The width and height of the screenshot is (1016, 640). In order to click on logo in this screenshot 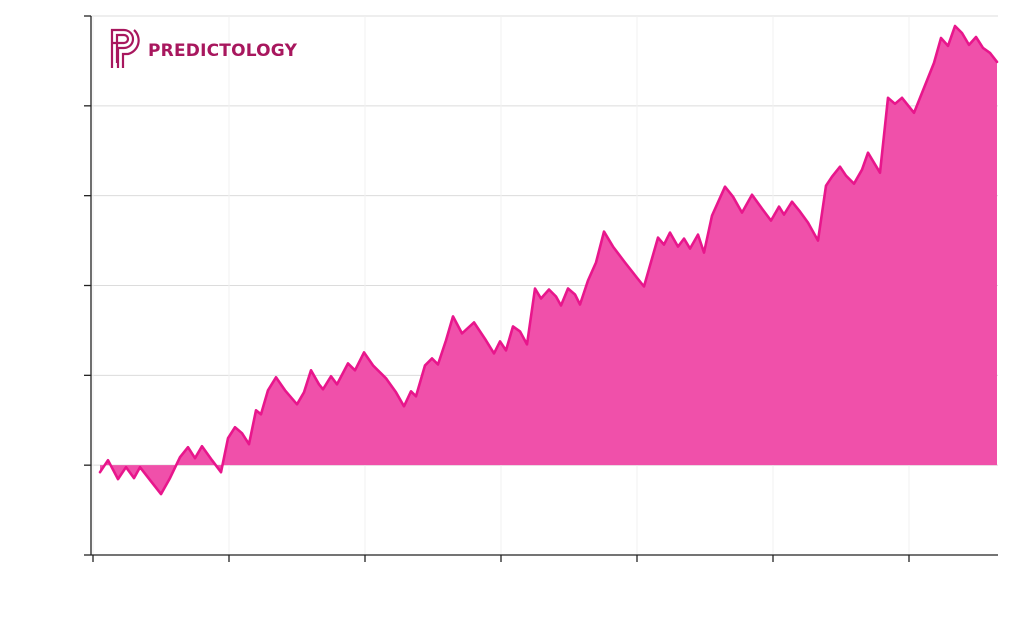, I will do `click(125, 48)`.